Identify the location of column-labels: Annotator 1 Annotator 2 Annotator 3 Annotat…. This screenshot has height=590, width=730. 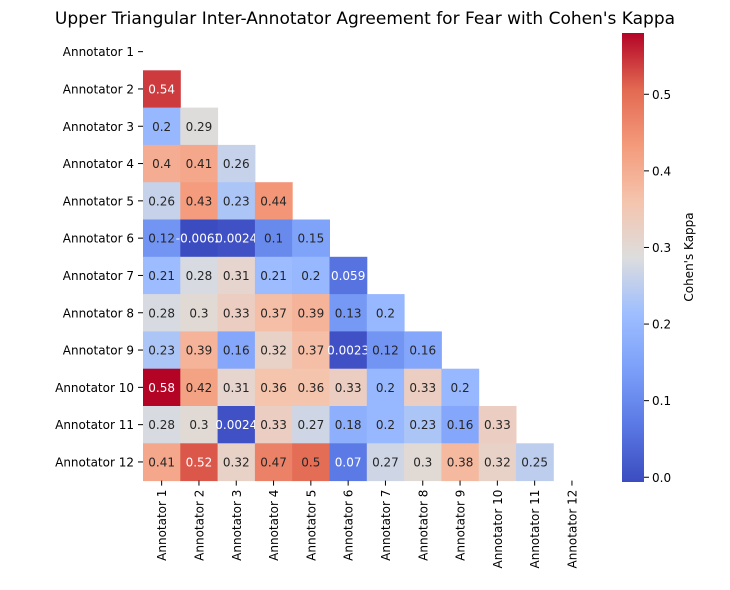
(367, 524).